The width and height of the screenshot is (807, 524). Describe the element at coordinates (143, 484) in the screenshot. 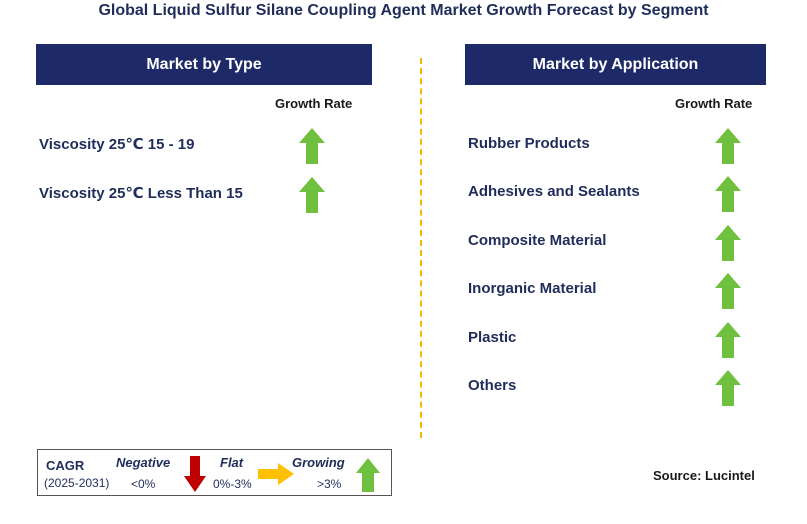

I see `legend-negative-range: <0%` at that location.